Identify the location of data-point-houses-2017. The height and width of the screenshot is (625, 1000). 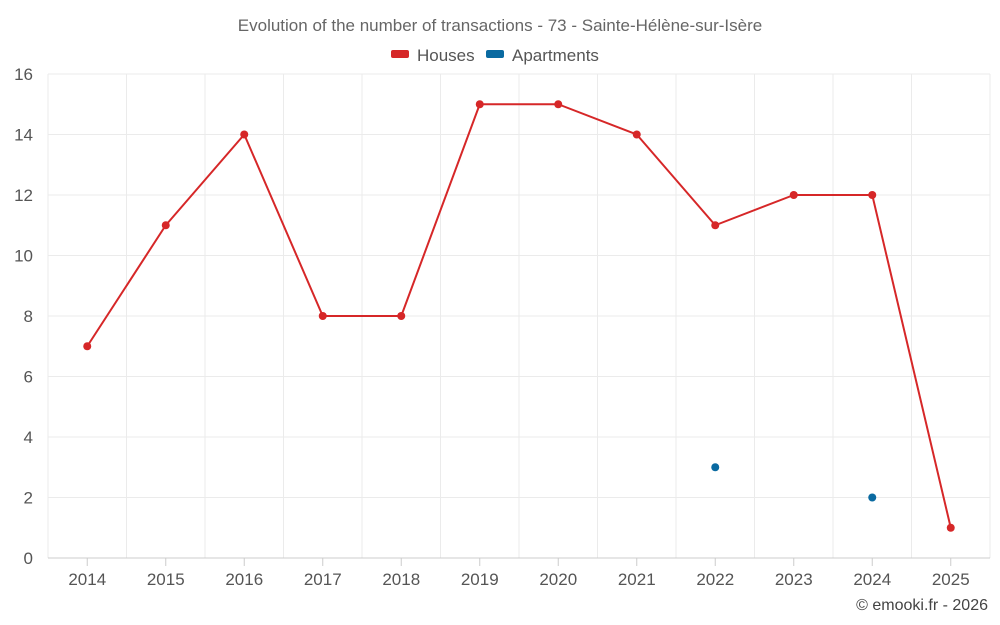
(322, 316).